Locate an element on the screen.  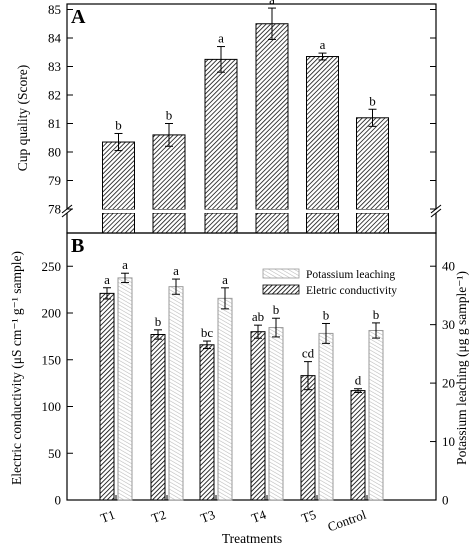
panel-b-x-tick-label-t2: T2 is located at coordinates (158, 516).